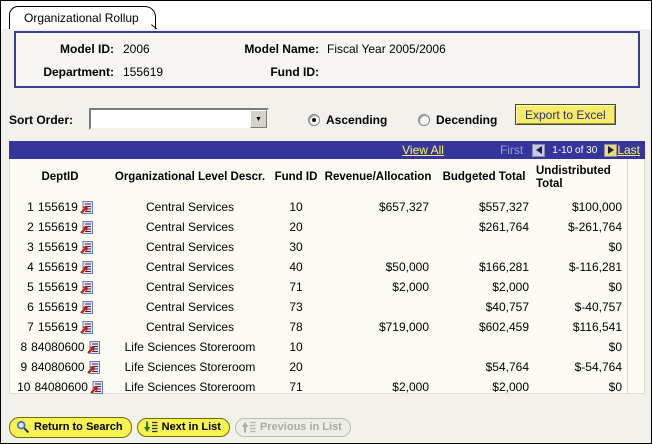 The height and width of the screenshot is (444, 652). Describe the element at coordinates (596, 207) in the screenshot. I see `undistributed-cell: $100,000` at that location.